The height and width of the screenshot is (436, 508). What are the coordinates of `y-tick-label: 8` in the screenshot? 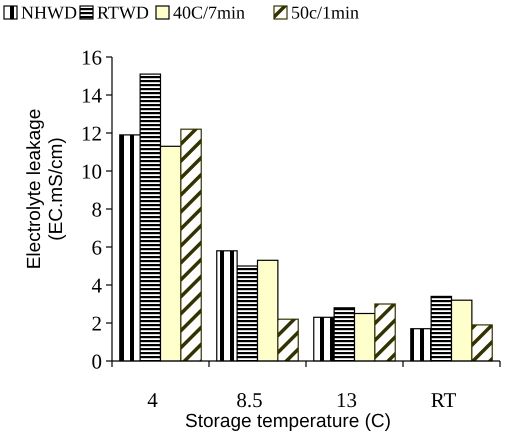 It's located at (97, 209).